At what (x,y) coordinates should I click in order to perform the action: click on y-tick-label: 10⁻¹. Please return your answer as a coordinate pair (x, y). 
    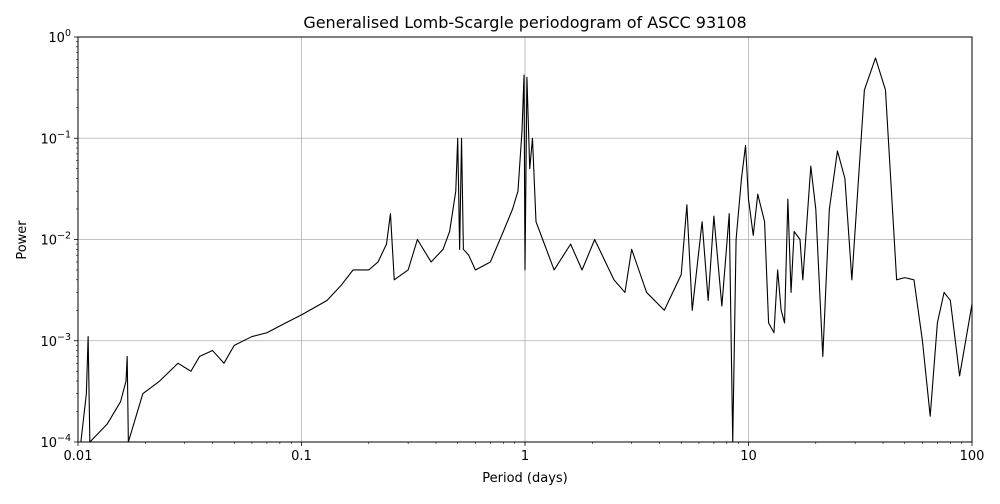
    Looking at the image, I should click on (55, 138).